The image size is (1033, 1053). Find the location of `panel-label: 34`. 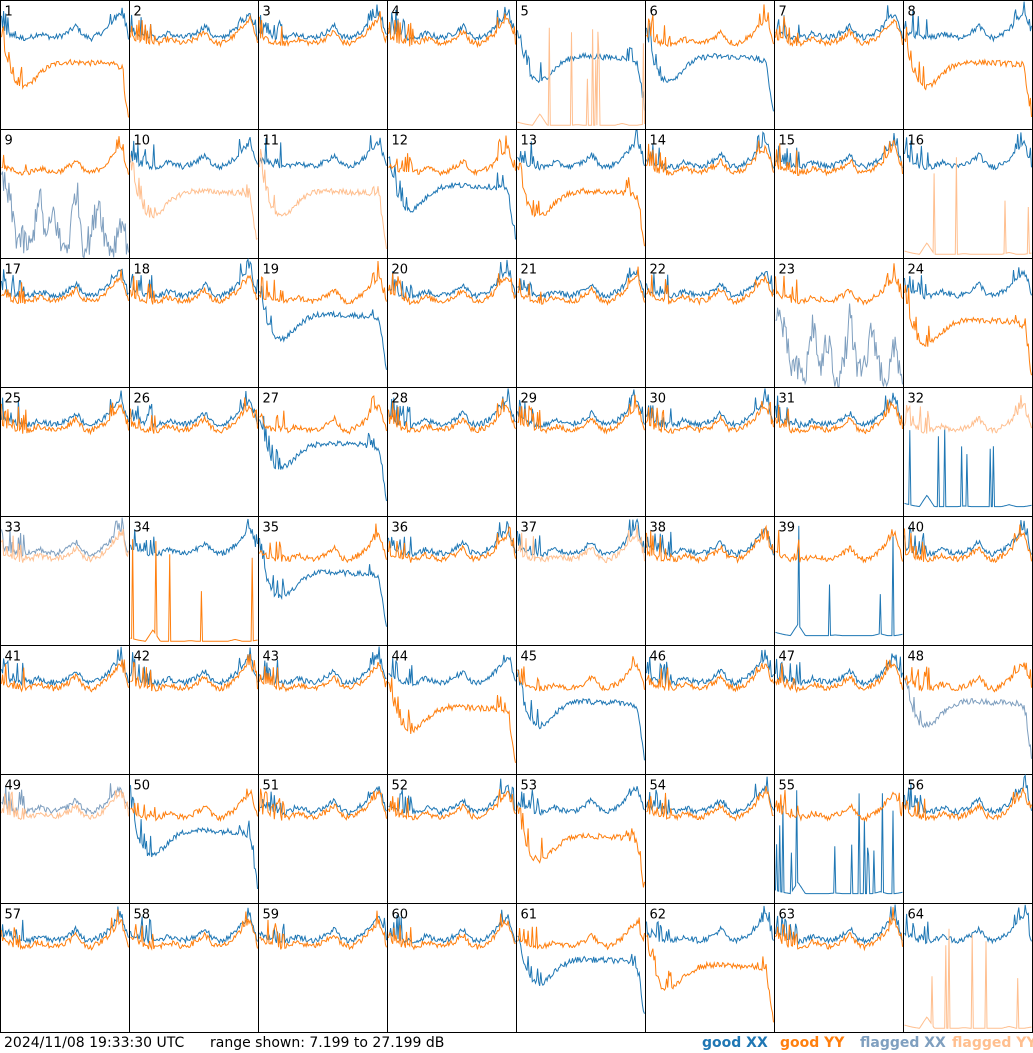

panel-label: 34 is located at coordinates (142, 528).